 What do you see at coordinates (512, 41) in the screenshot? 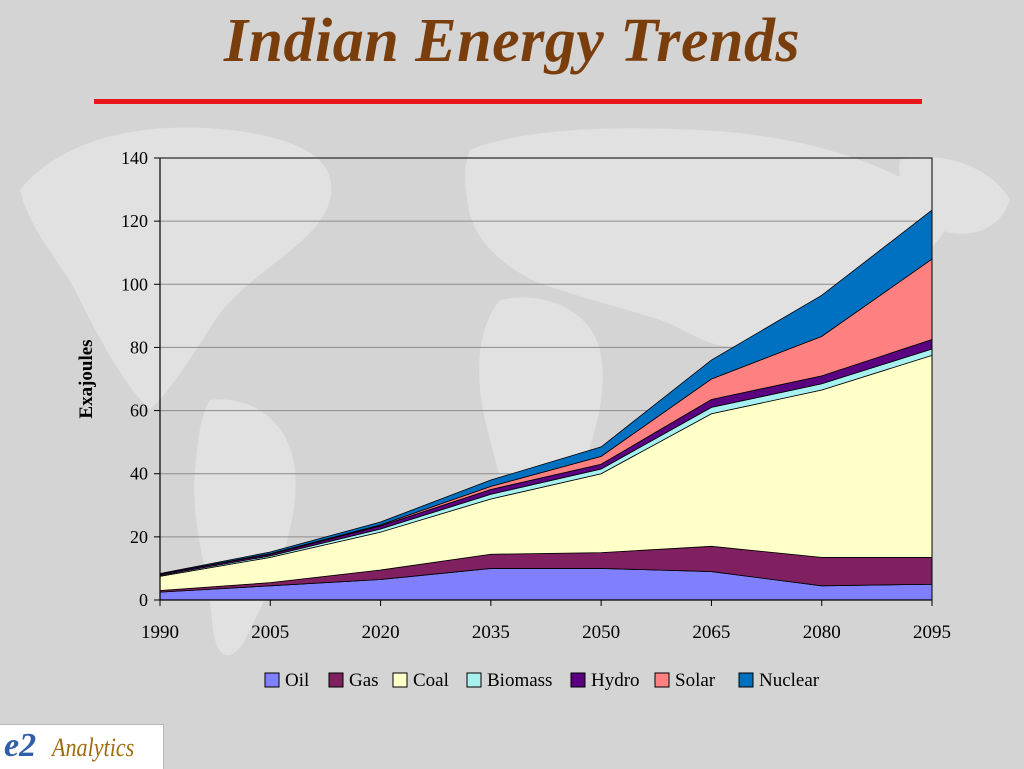
I see `slide-title: Indian Energy Trends` at bounding box center [512, 41].